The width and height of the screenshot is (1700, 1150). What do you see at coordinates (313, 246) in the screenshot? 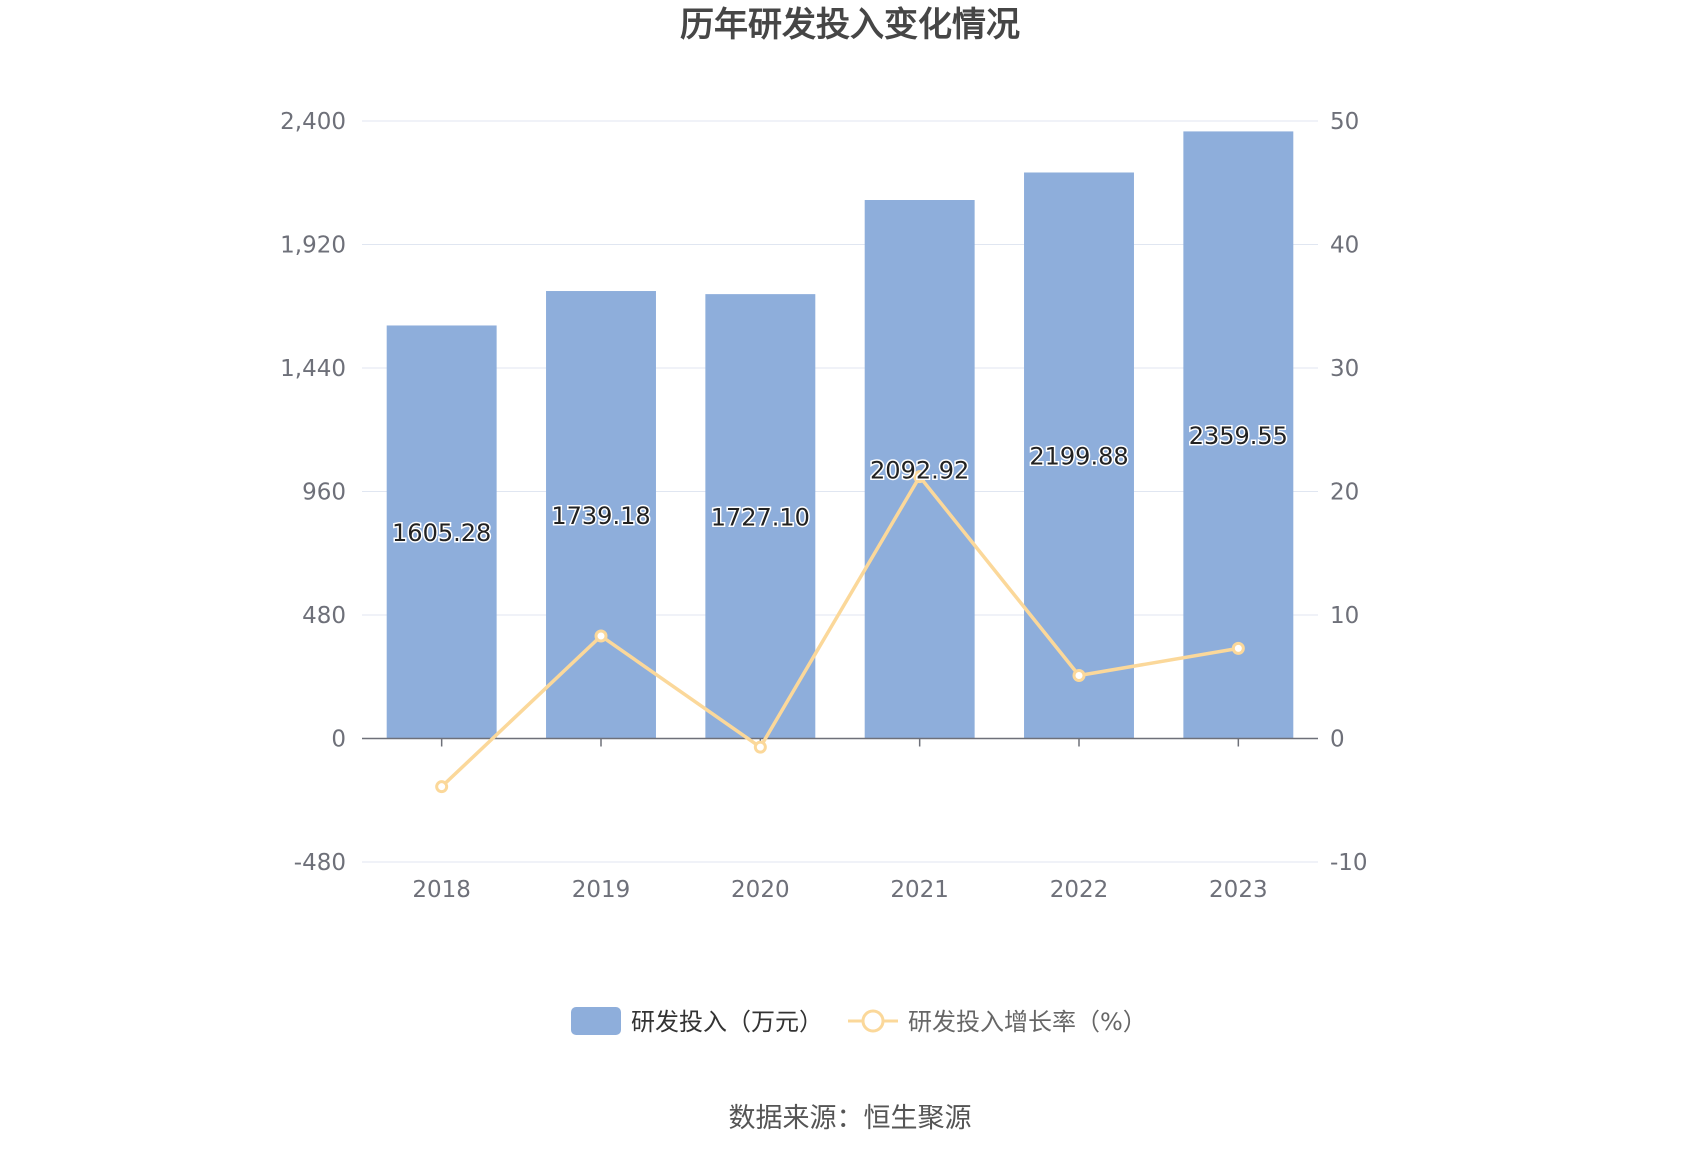
I see `left-tick-label: 1,920` at bounding box center [313, 246].